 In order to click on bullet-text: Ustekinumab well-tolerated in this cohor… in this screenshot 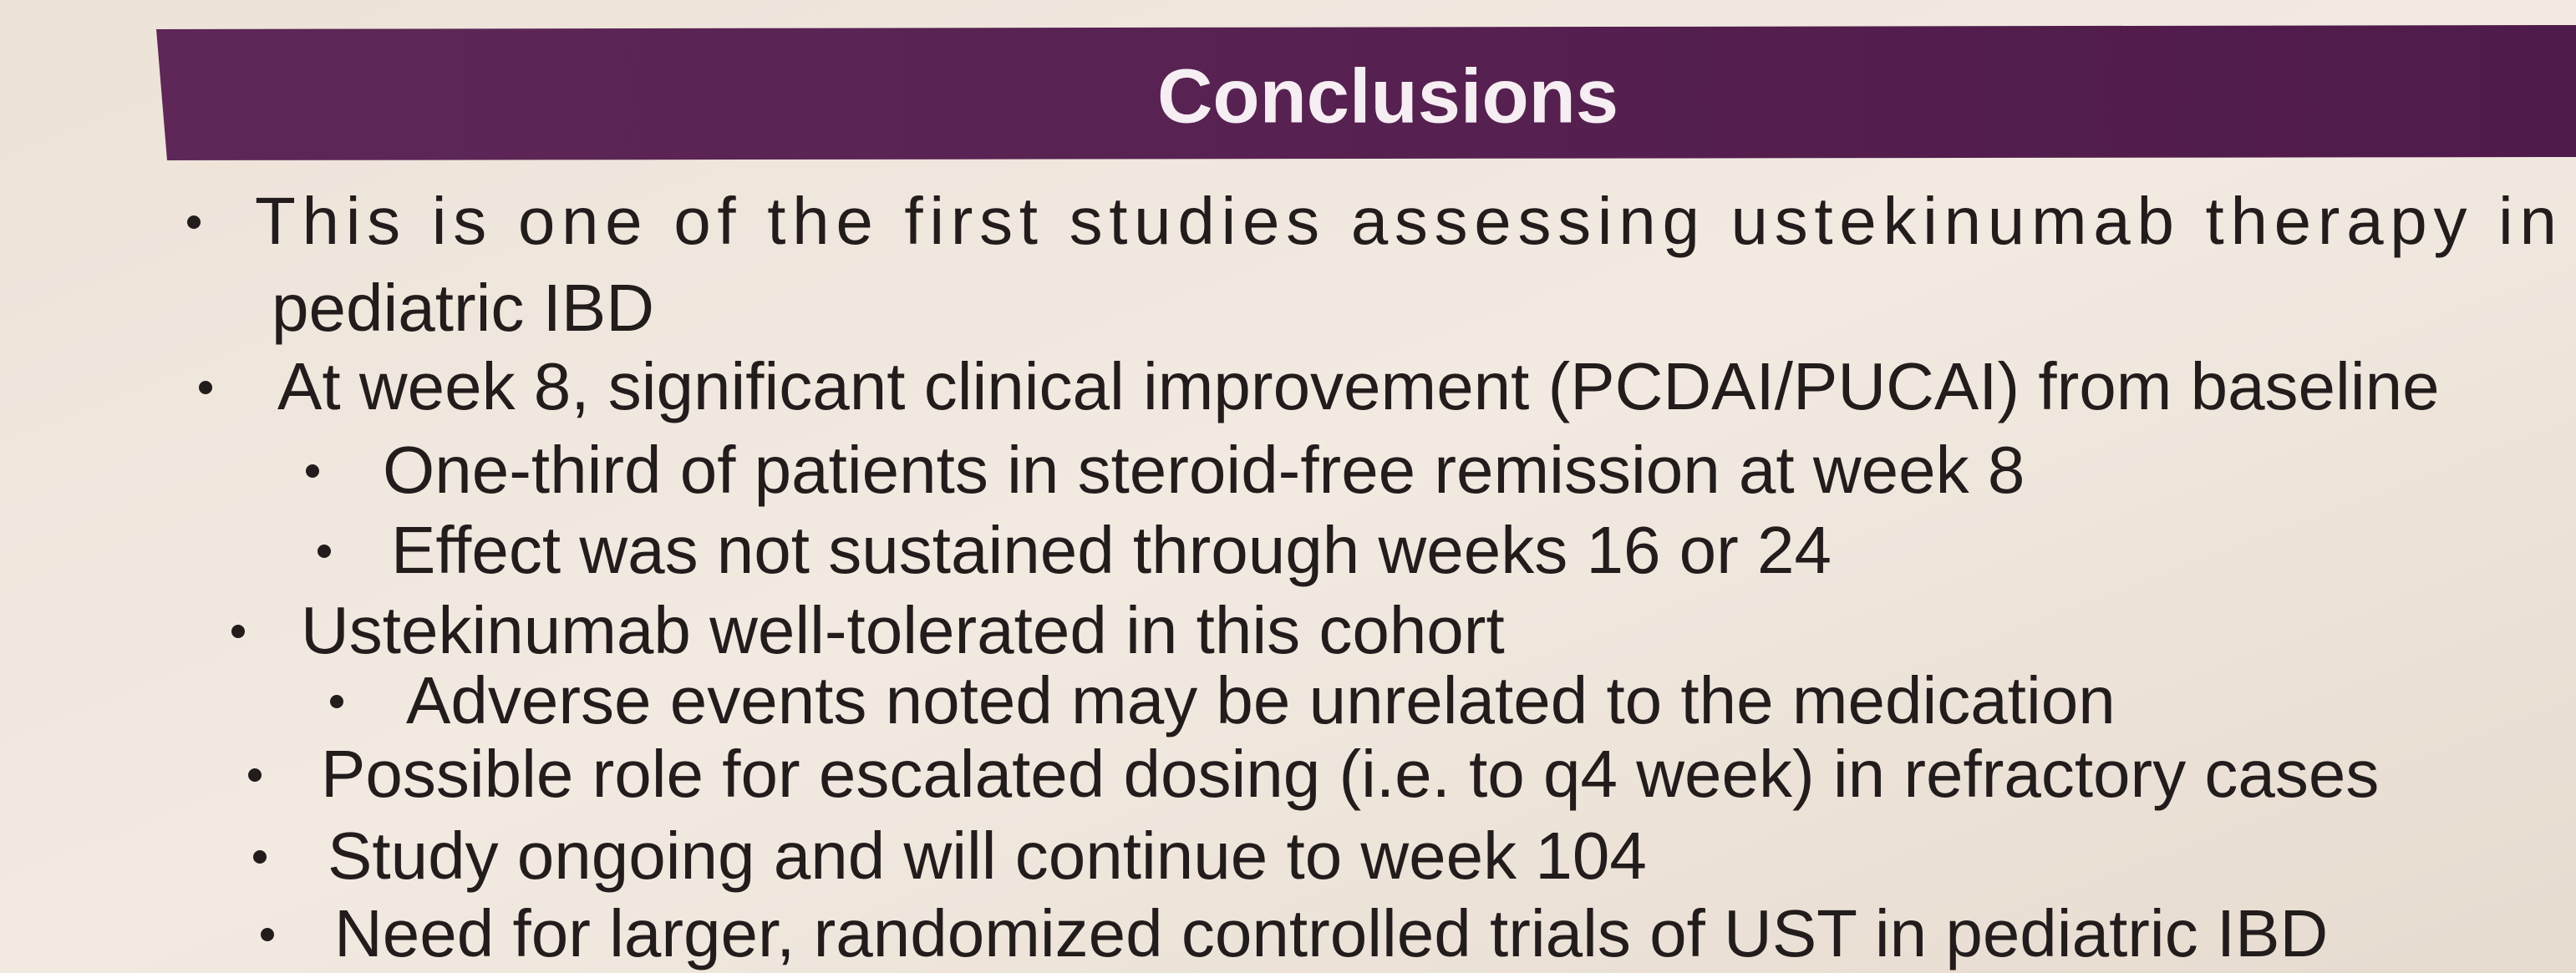, I will do `click(903, 630)`.